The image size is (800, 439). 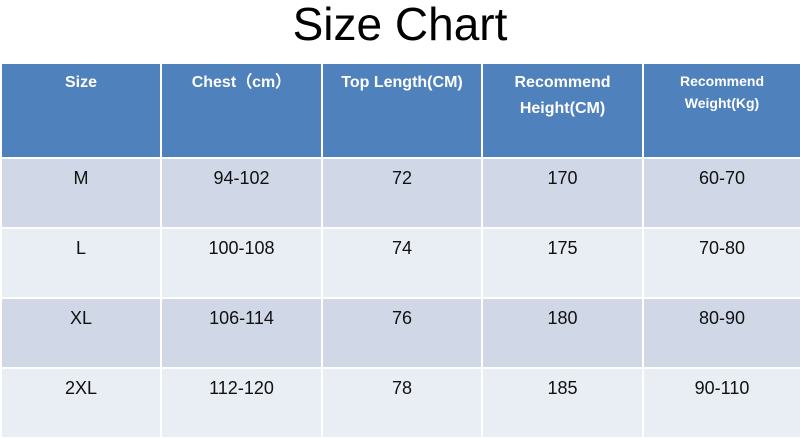 What do you see at coordinates (562, 193) in the screenshot?
I see `table-cell: 170` at bounding box center [562, 193].